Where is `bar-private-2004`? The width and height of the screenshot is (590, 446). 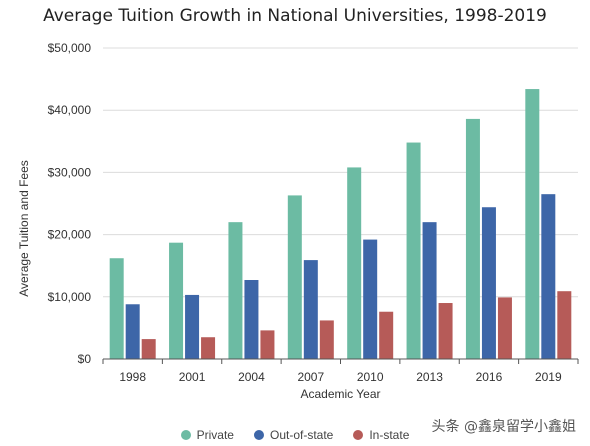 bar-private-2004 is located at coordinates (235, 290).